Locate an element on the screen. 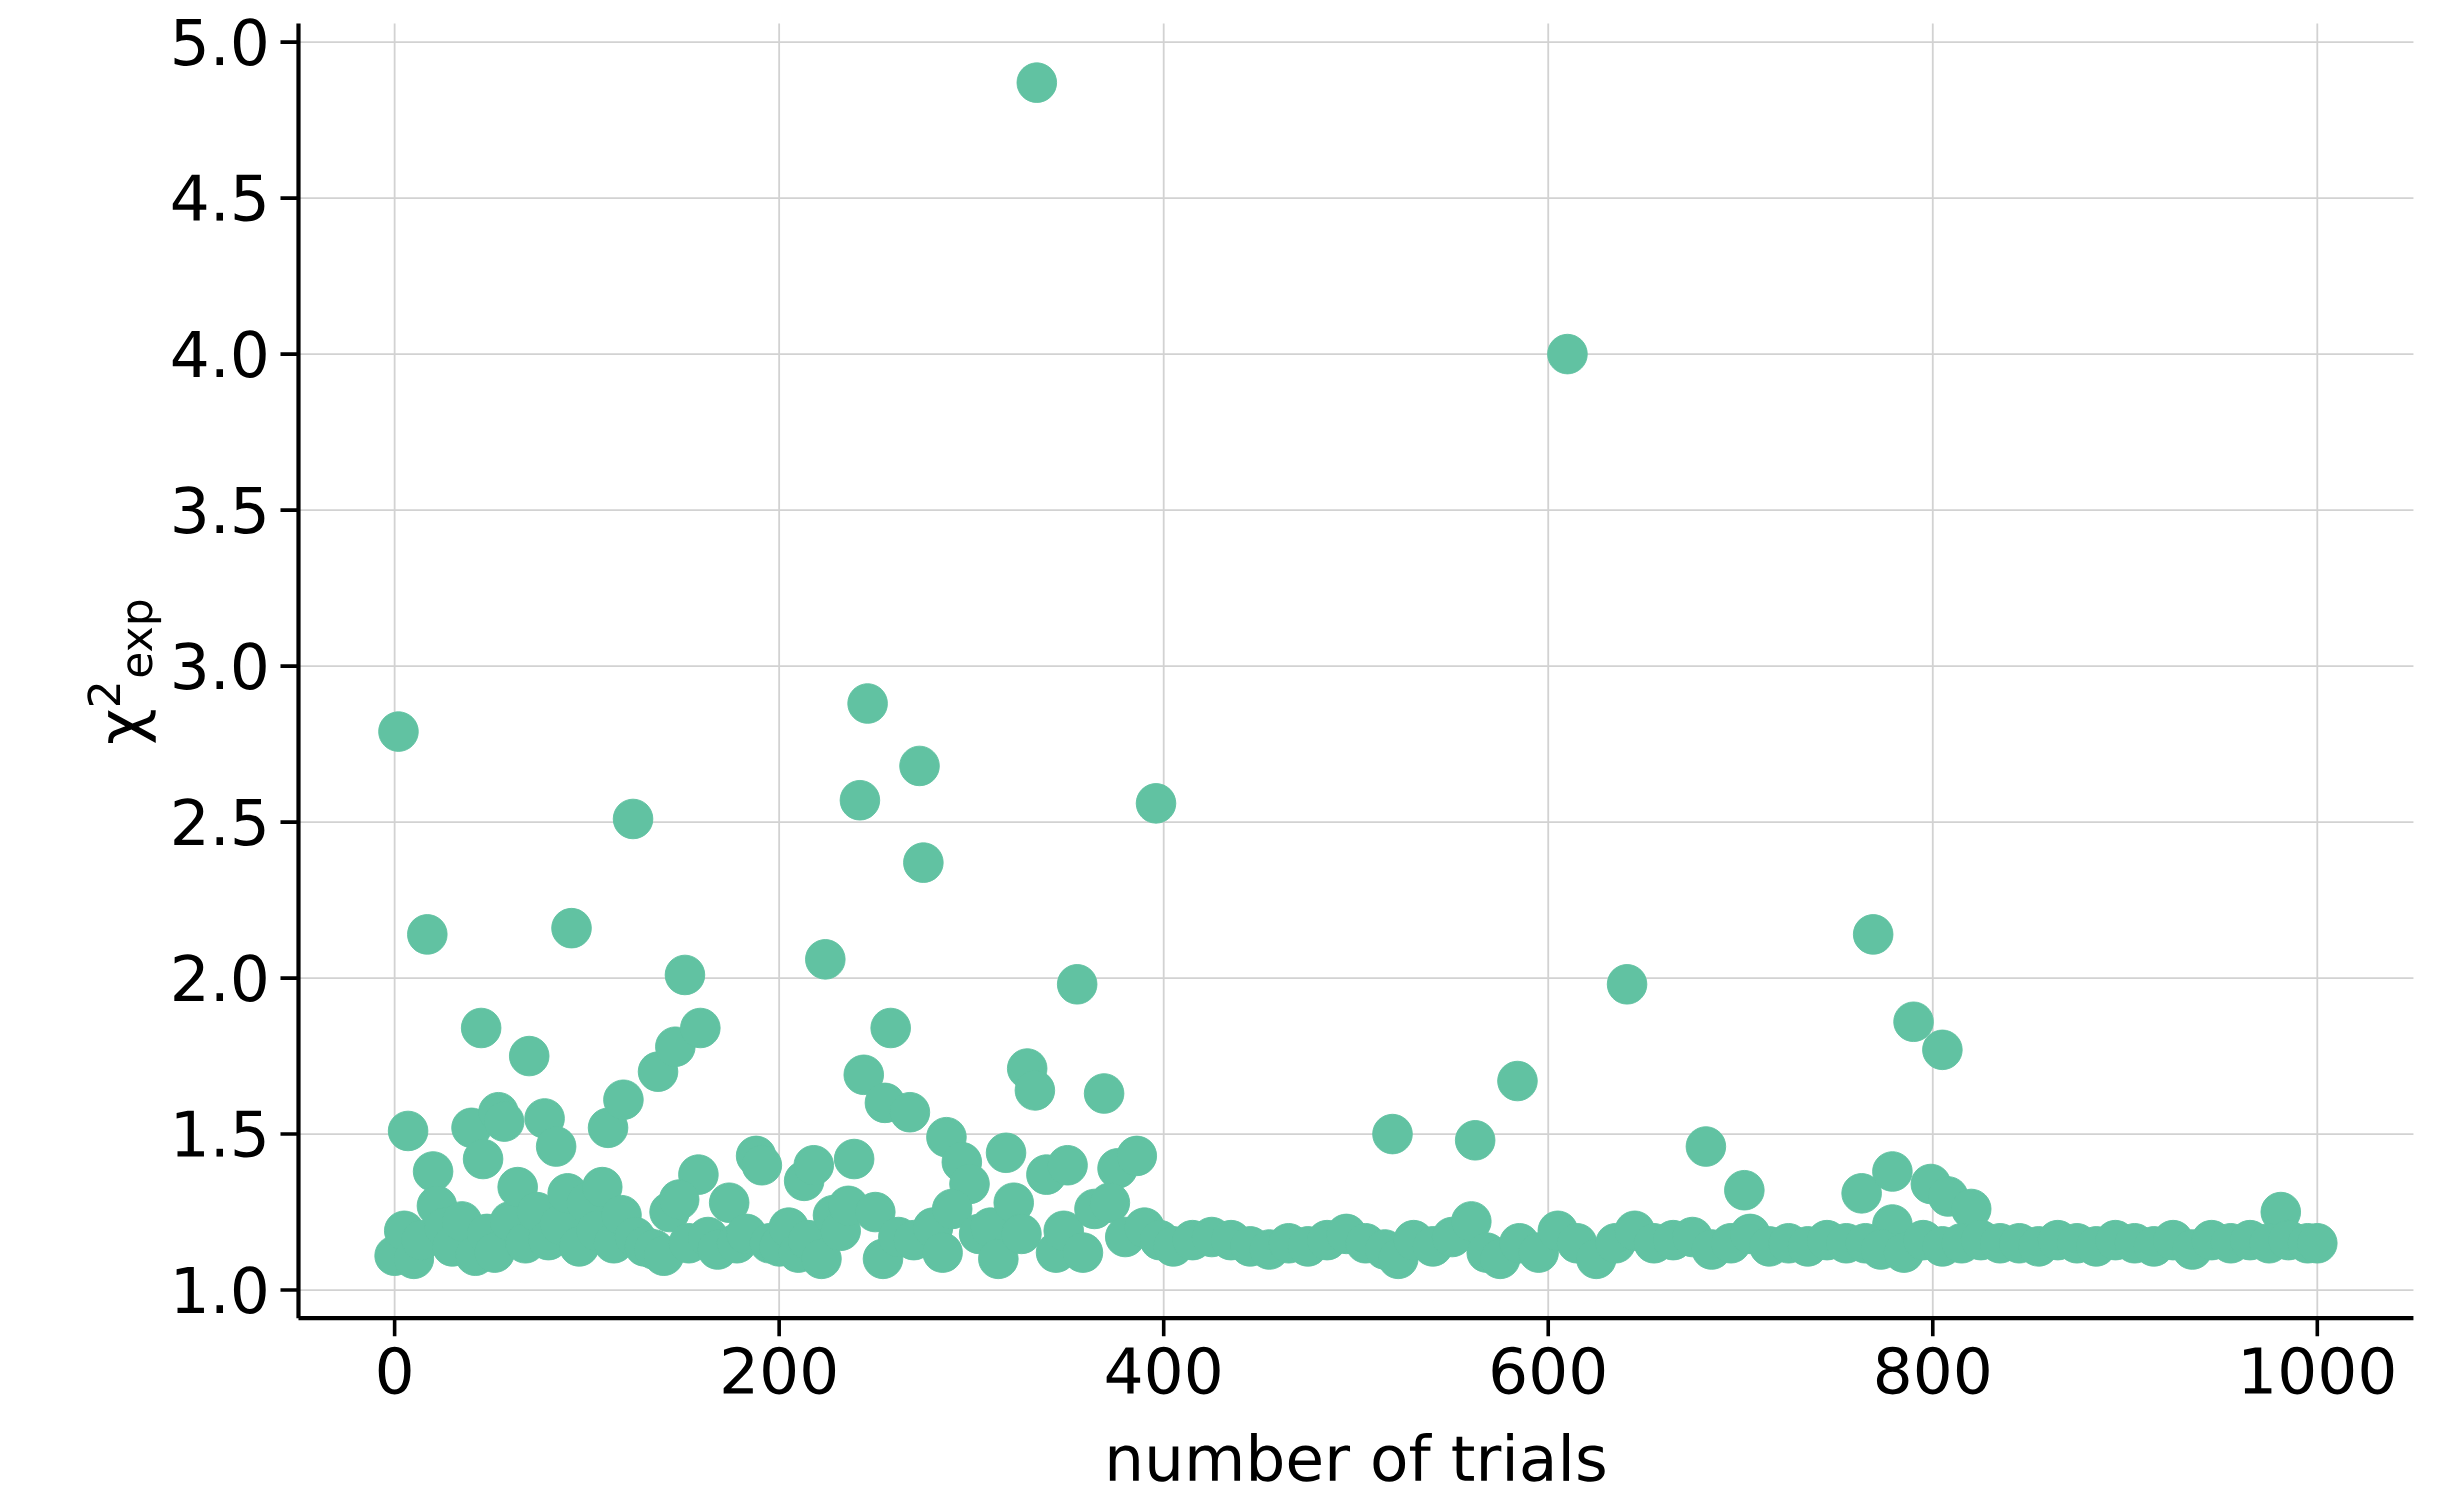 This screenshot has width=2438, height=1500. x-tick-label: 600 is located at coordinates (1548, 1370).